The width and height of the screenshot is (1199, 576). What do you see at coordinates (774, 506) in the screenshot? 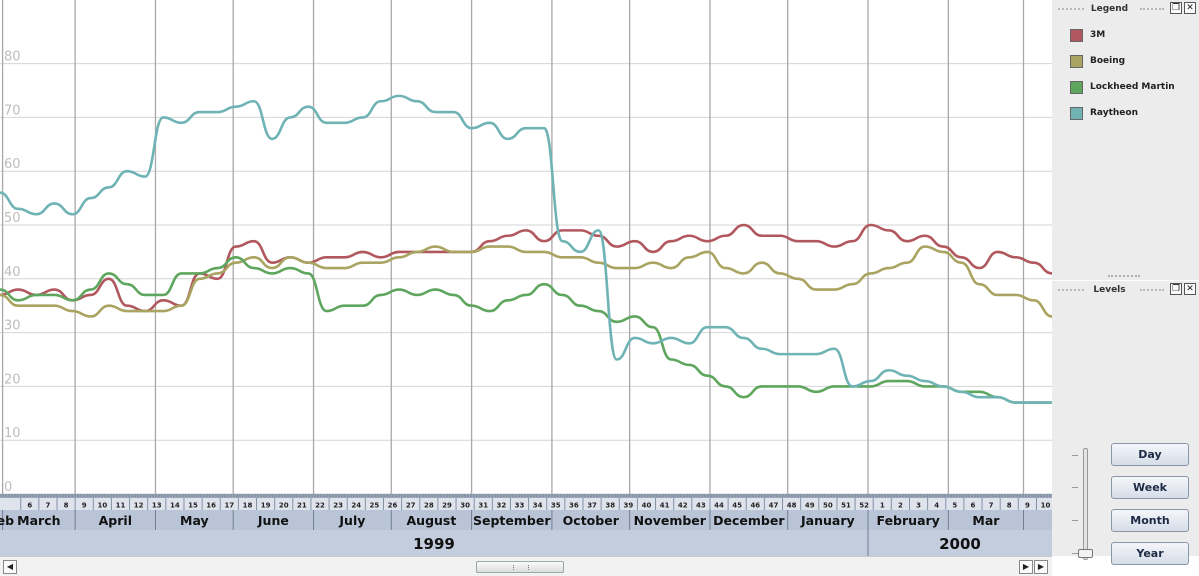
I see `week-label: 47` at bounding box center [774, 506].